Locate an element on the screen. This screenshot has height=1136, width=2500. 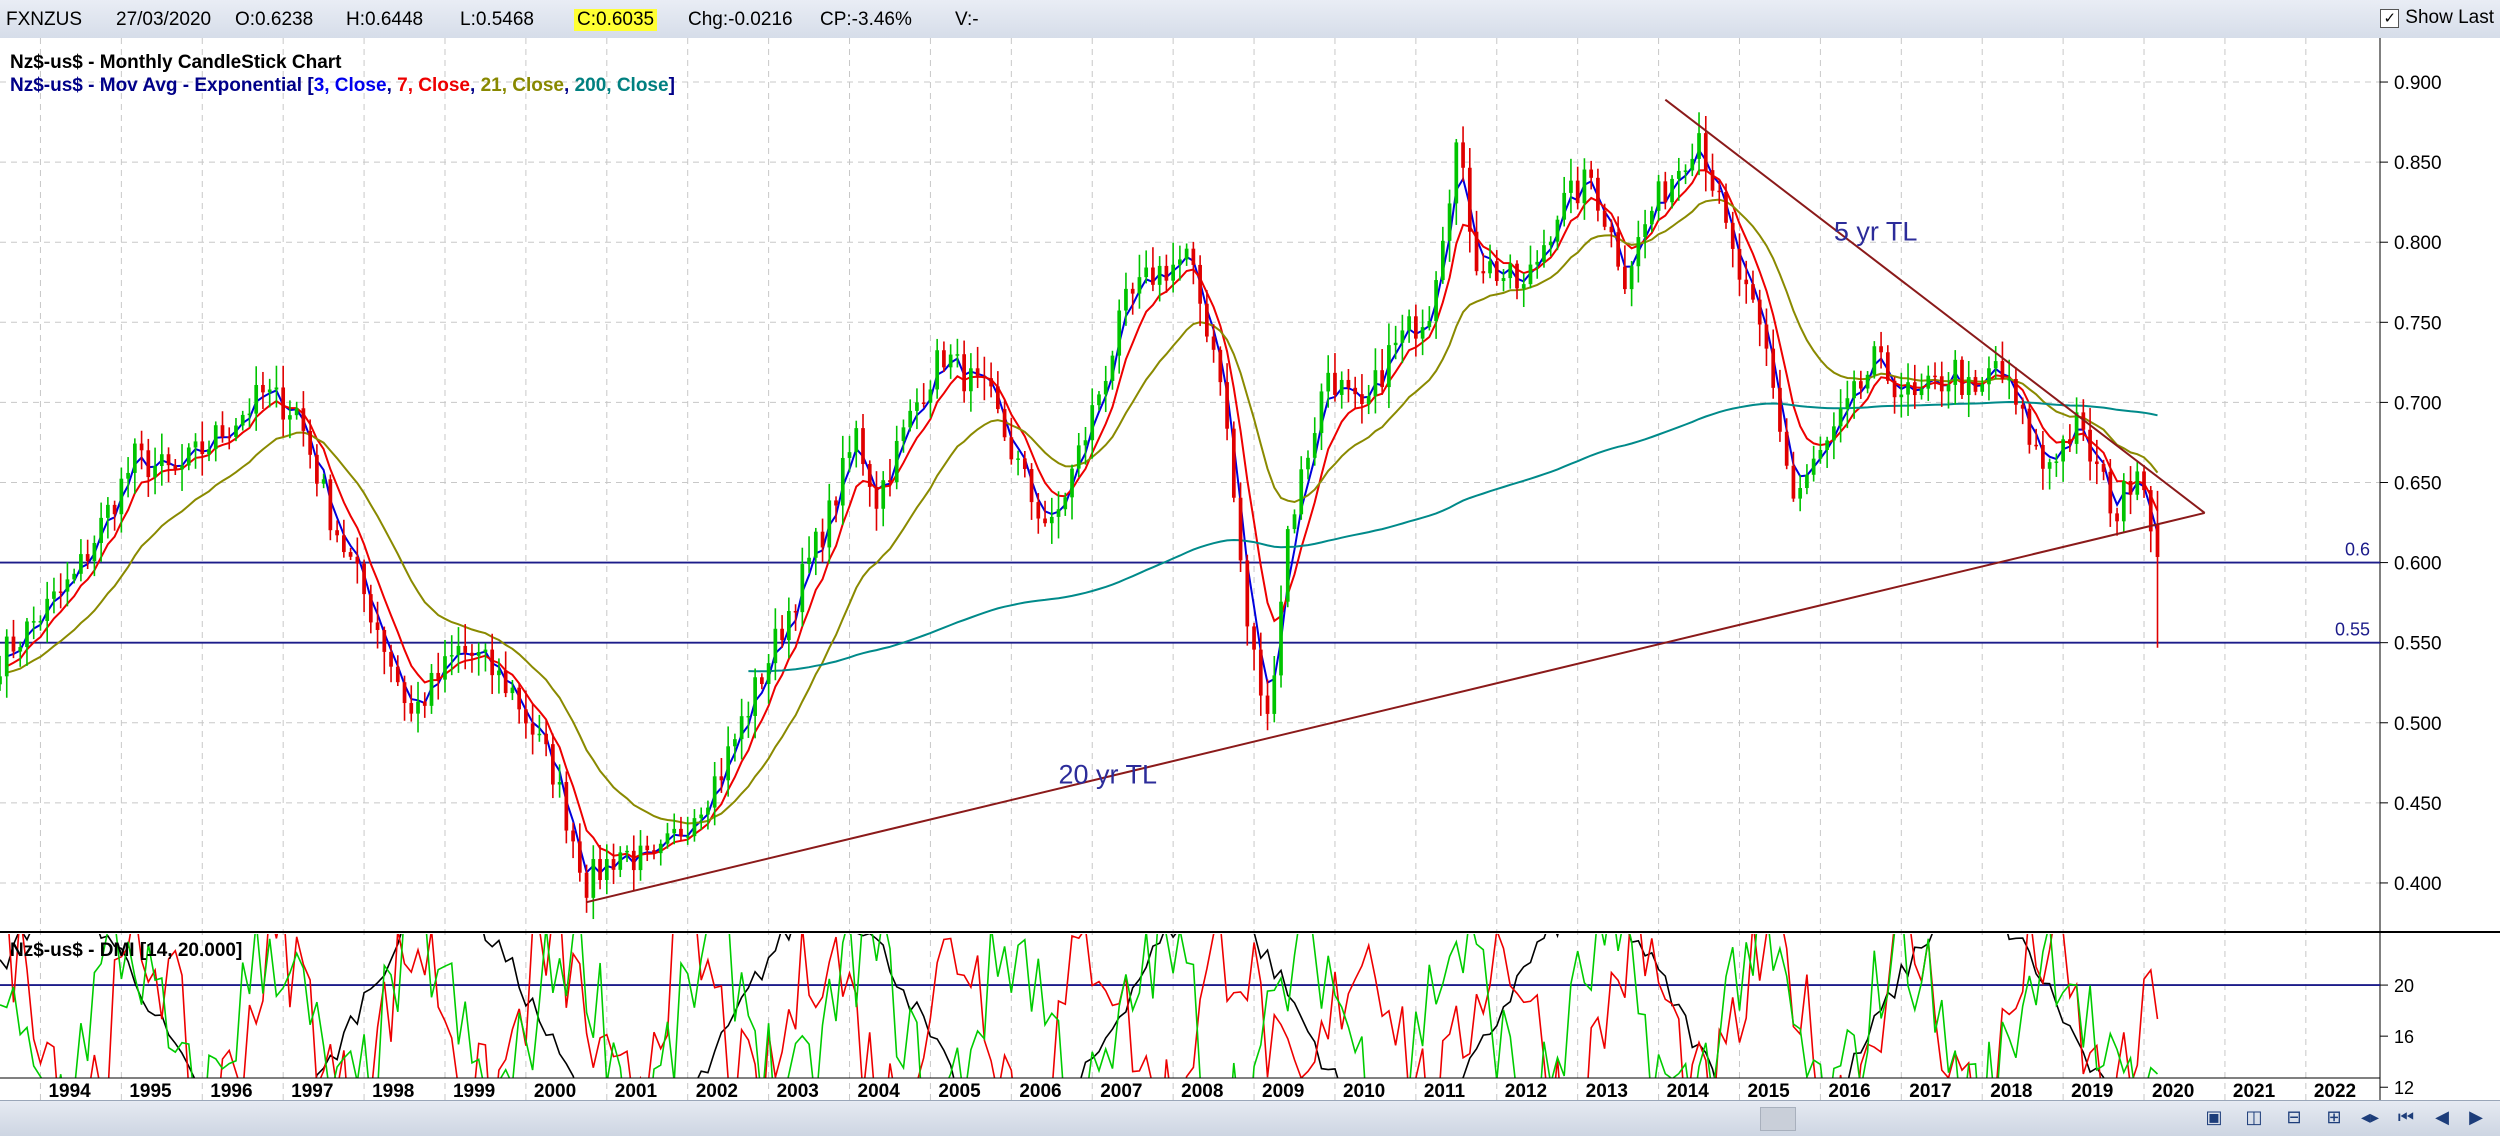
y-tick-label: 0.700 is located at coordinates (2418, 403).